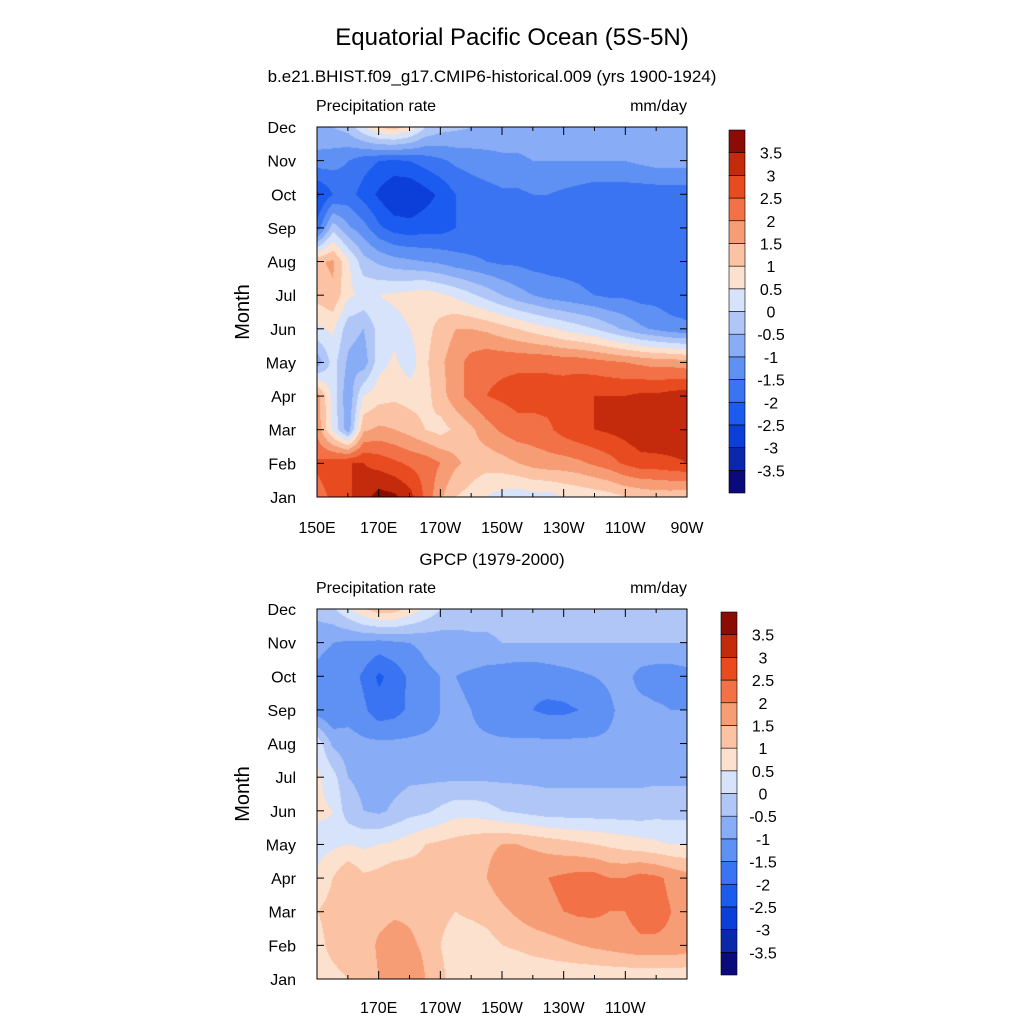 The image size is (1024, 1029). What do you see at coordinates (763, 817) in the screenshot?
I see `colorbar-label: -0.5` at bounding box center [763, 817].